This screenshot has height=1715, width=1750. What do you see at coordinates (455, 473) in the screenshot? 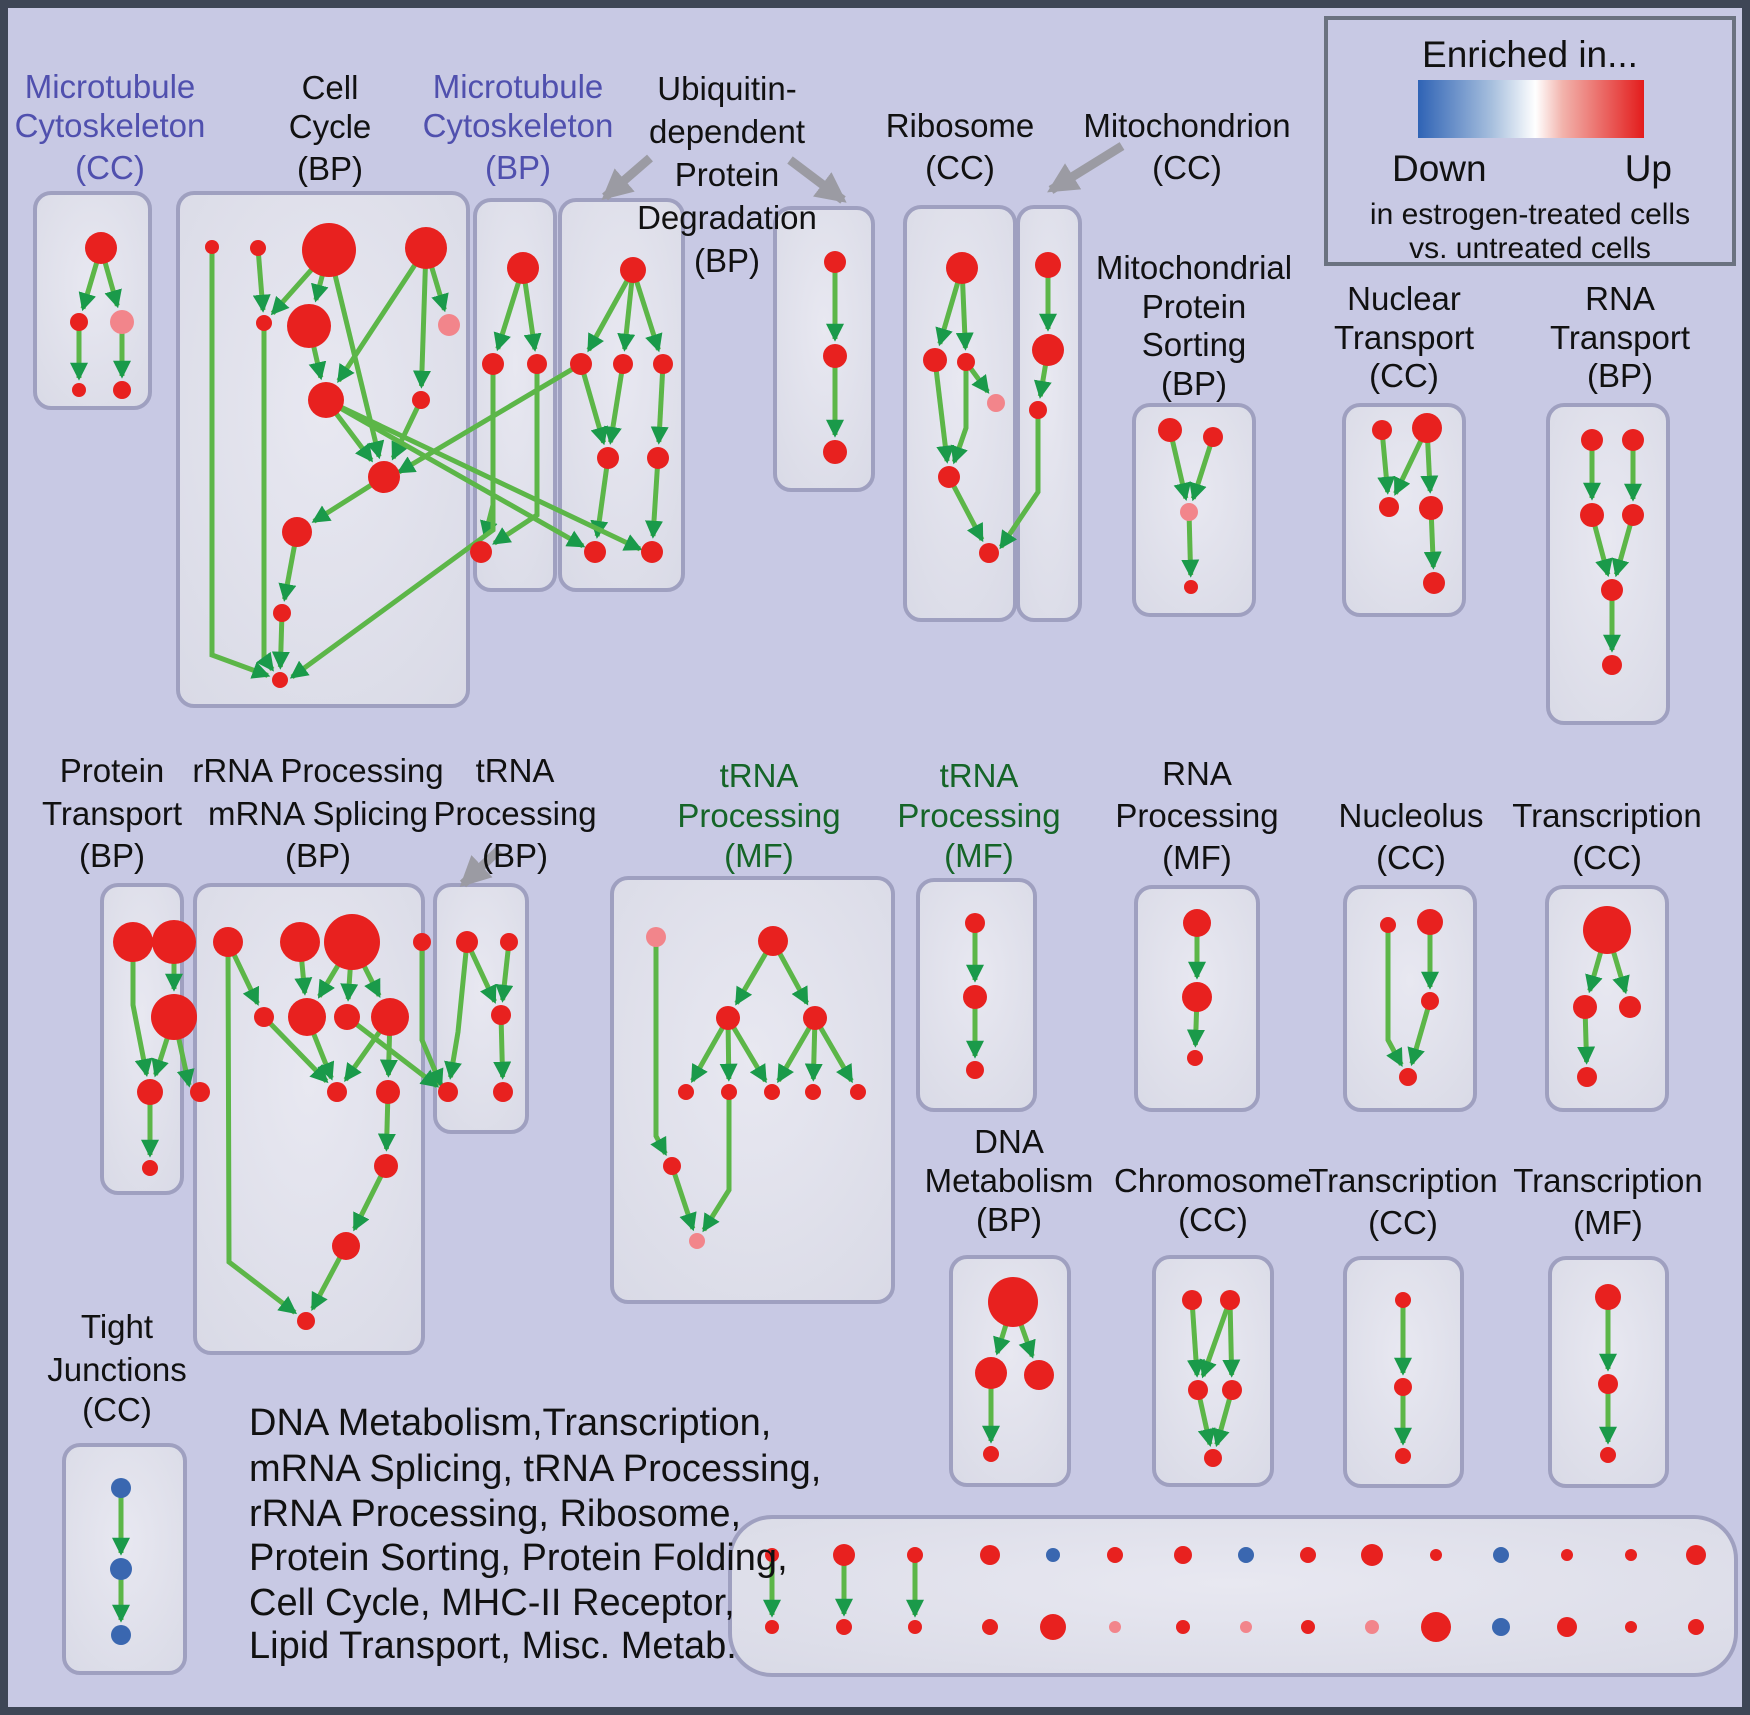
I see `cross-link-cellcycle-to-mtbp2-a` at bounding box center [455, 473].